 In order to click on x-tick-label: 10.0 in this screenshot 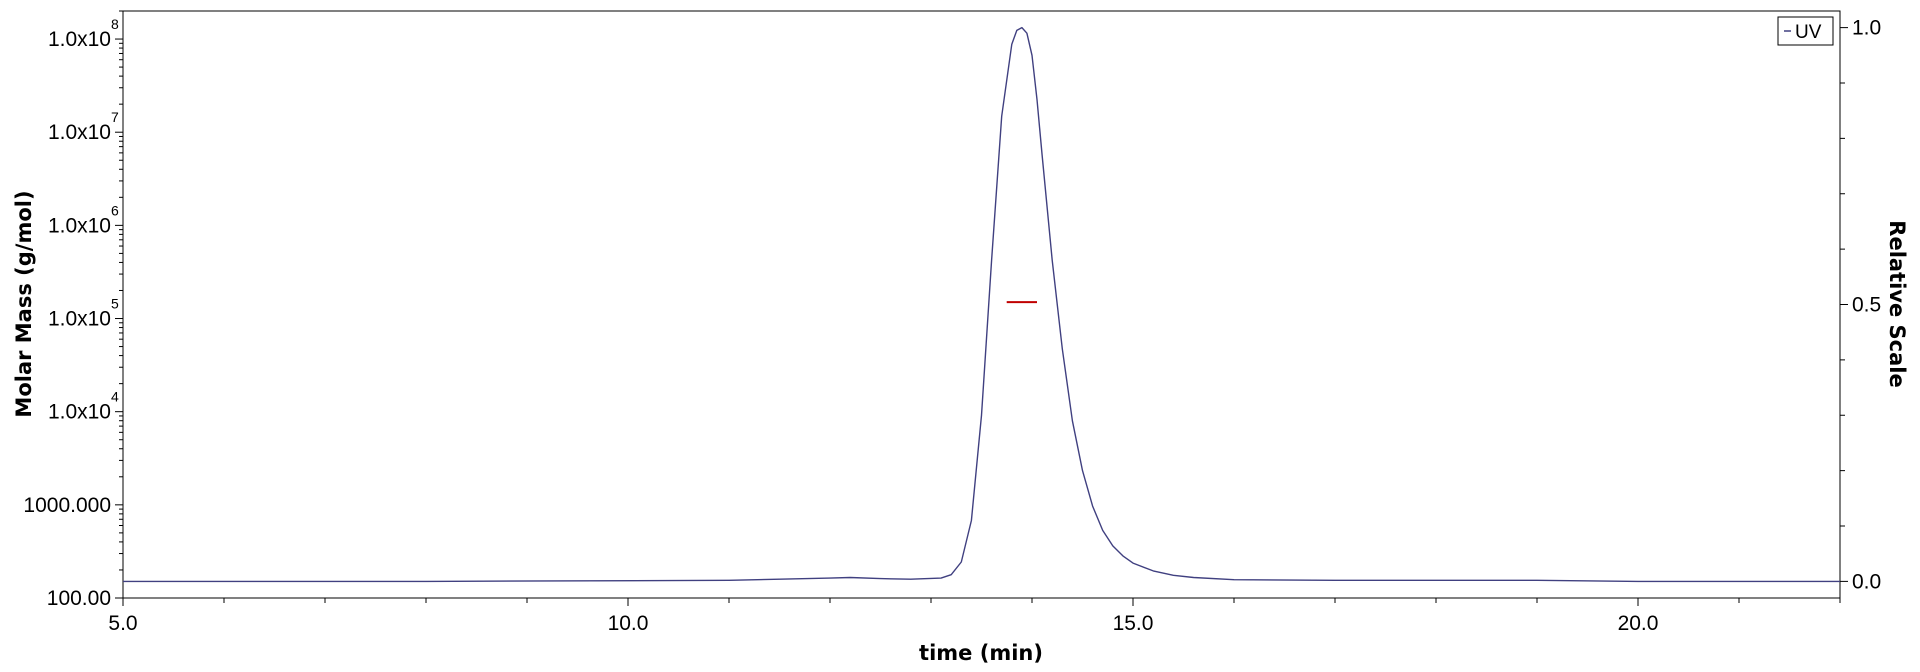, I will do `click(628, 623)`.